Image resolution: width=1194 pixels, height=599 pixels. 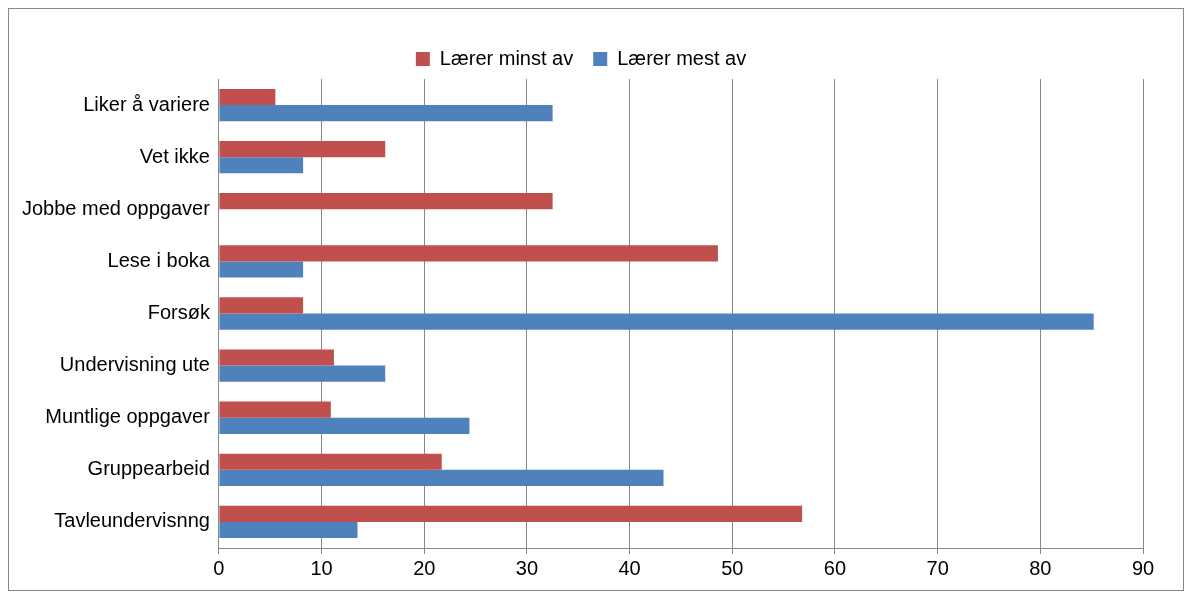 What do you see at coordinates (835, 567) in the screenshot?
I see `x-tick-label: 60` at bounding box center [835, 567].